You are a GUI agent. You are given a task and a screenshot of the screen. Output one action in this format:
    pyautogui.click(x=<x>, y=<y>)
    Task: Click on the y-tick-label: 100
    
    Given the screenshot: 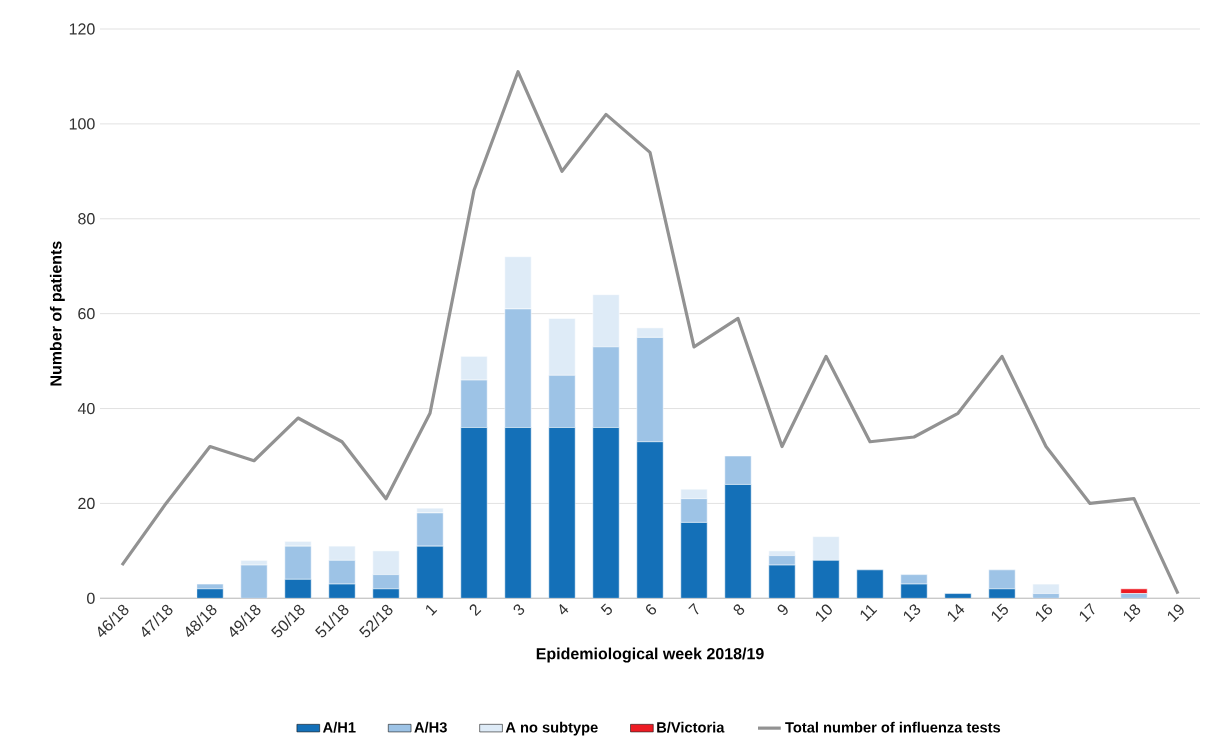 What is the action you would take?
    pyautogui.click(x=82, y=124)
    